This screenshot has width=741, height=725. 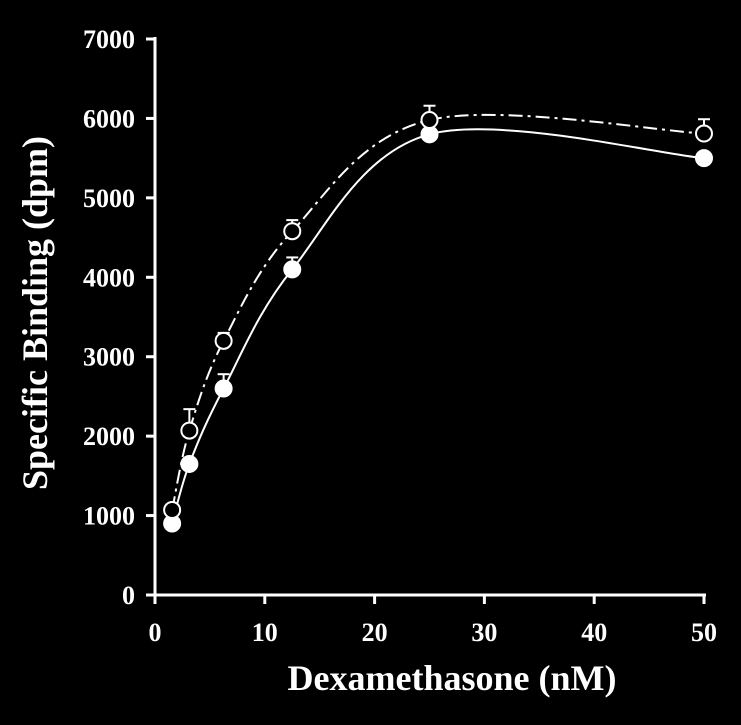 What do you see at coordinates (35, 313) in the screenshot?
I see `y-axis-title: Specific Binding (dpm)` at bounding box center [35, 313].